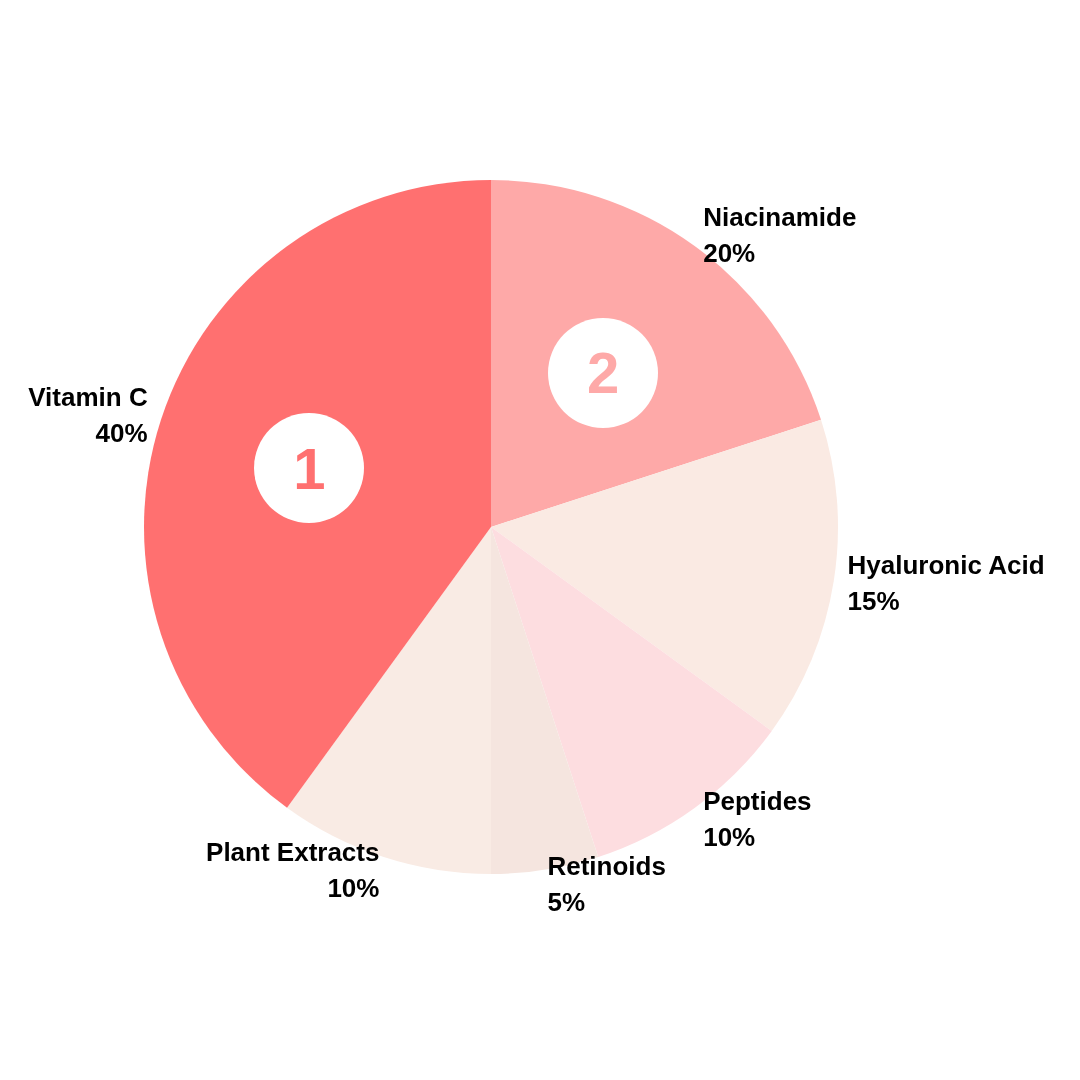 The width and height of the screenshot is (1080, 1080). What do you see at coordinates (121, 433) in the screenshot?
I see `data-label: 40%` at bounding box center [121, 433].